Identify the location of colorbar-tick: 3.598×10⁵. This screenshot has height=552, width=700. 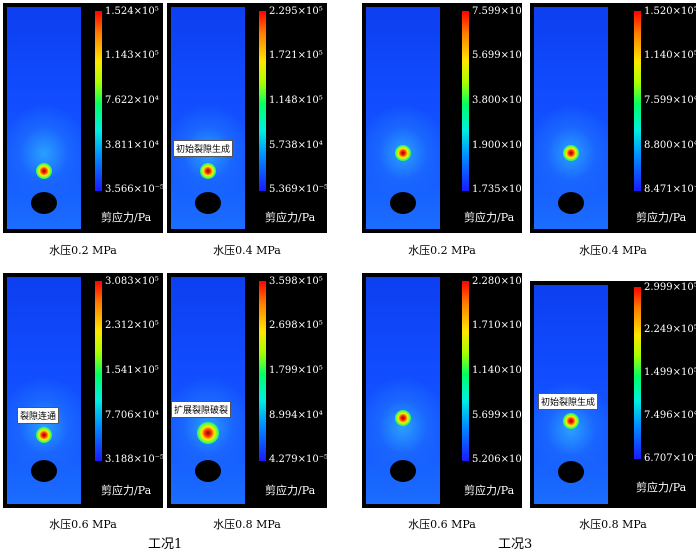
(296, 281).